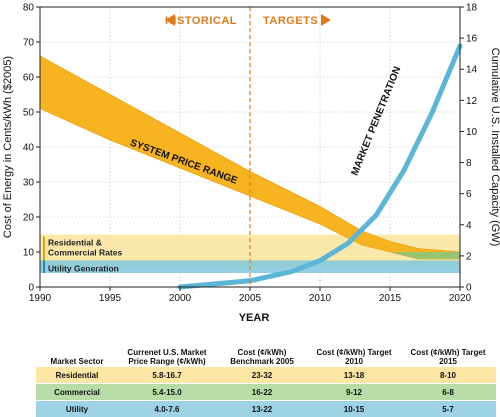 The image size is (500, 417). Describe the element at coordinates (390, 298) in the screenshot. I see `x-tick-label: 2015` at that location.